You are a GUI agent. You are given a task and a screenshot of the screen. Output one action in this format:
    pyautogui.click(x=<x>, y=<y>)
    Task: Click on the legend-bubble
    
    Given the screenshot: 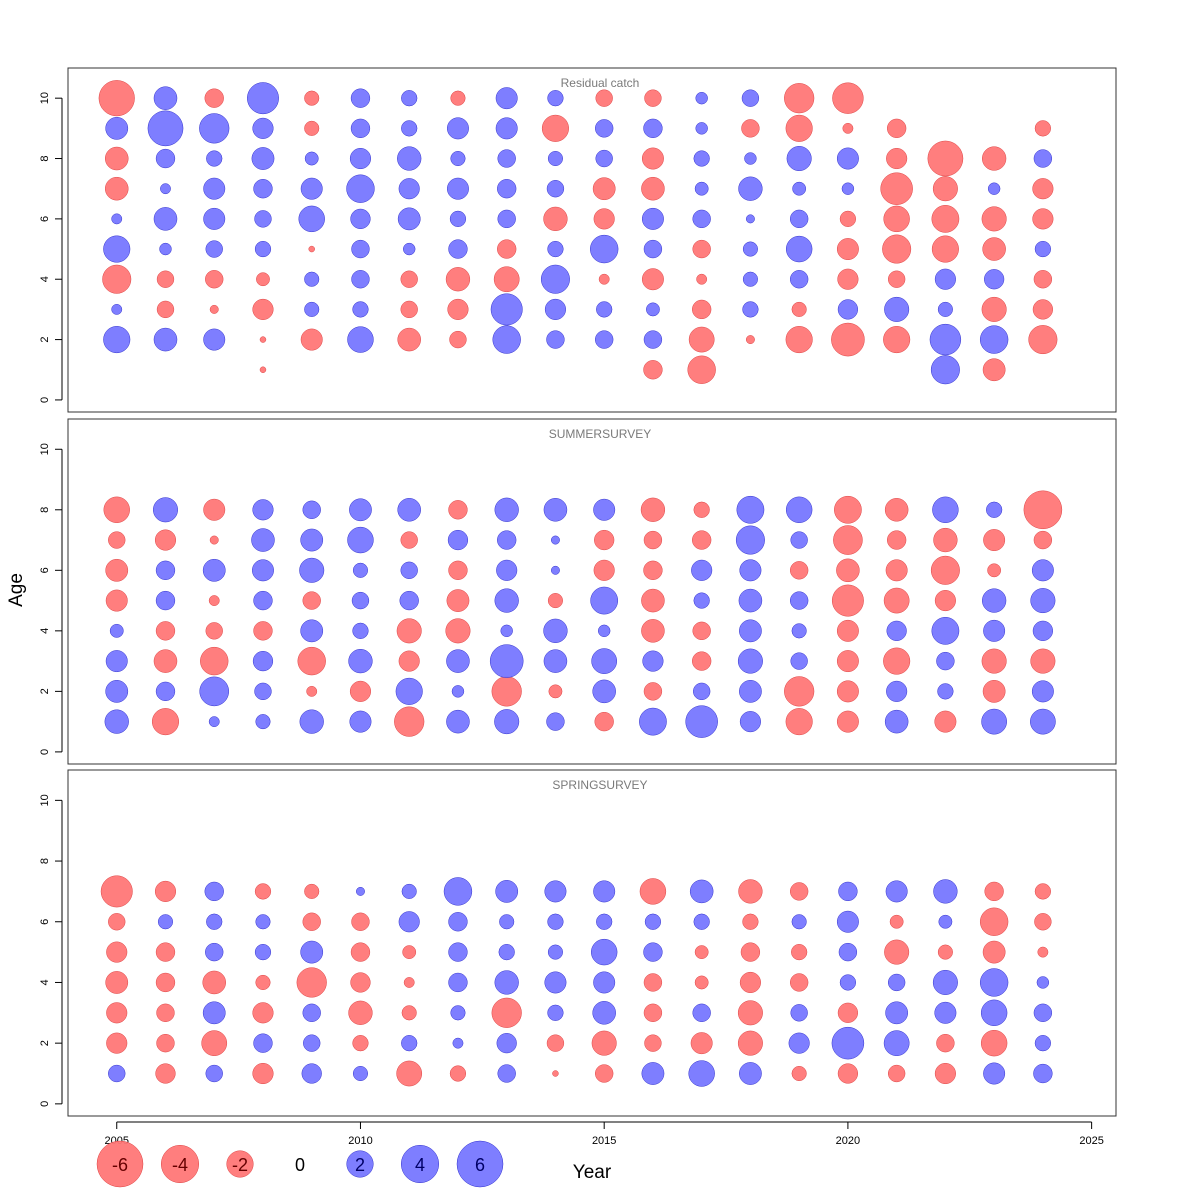 What is the action you would take?
    pyautogui.click(x=180, y=1164)
    